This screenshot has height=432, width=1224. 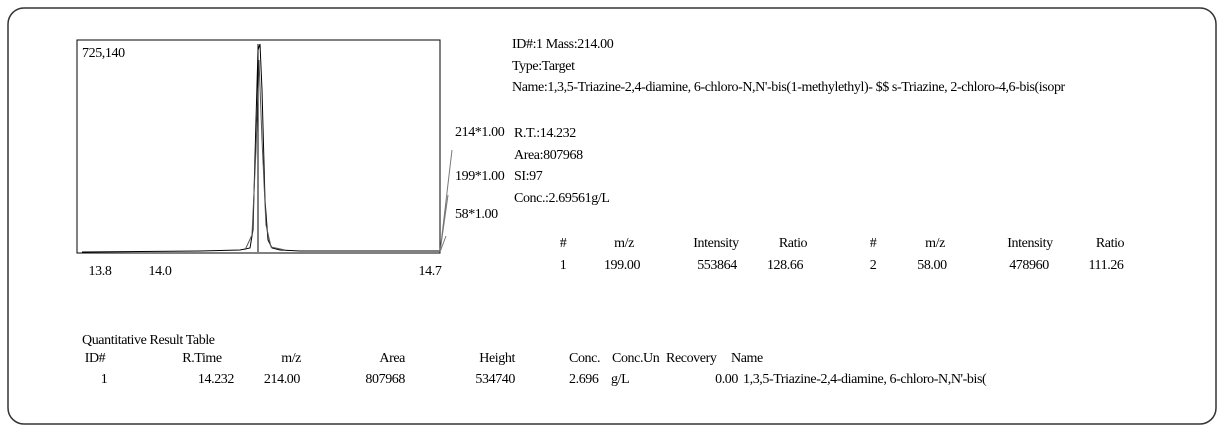 I want to click on ion-cell: 478960, so click(x=1029, y=265).